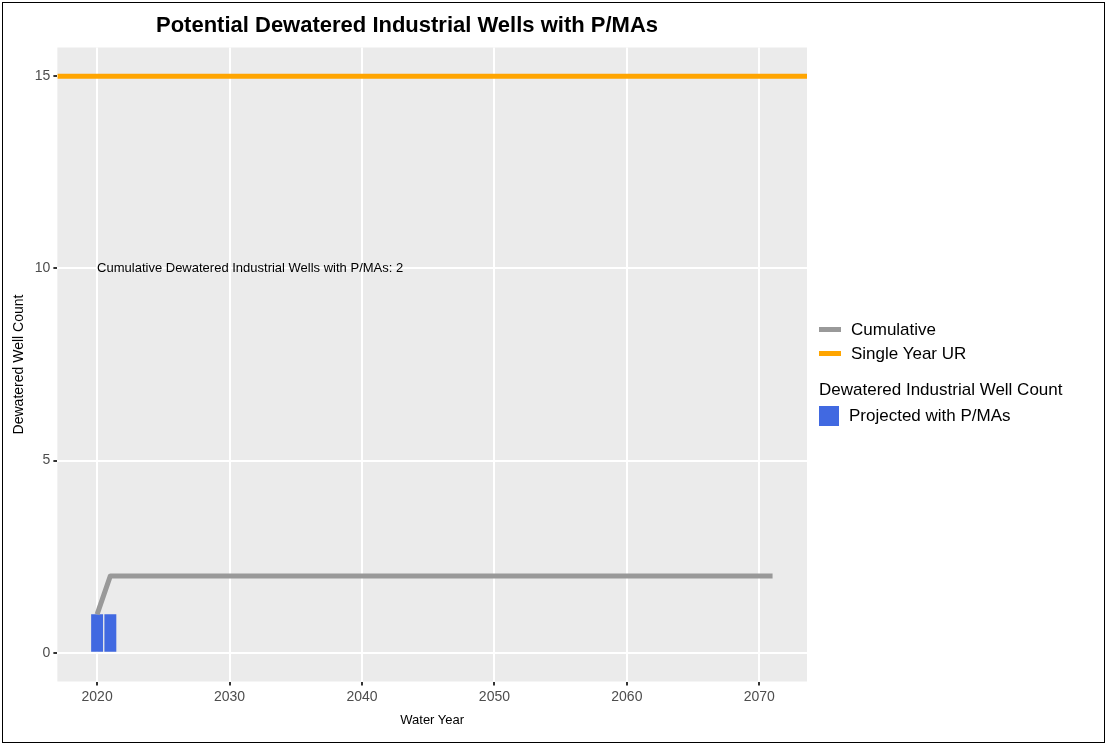 This screenshot has height=745, width=1107. Describe the element at coordinates (432, 719) in the screenshot. I see `x-axis-title: Water Year` at that location.